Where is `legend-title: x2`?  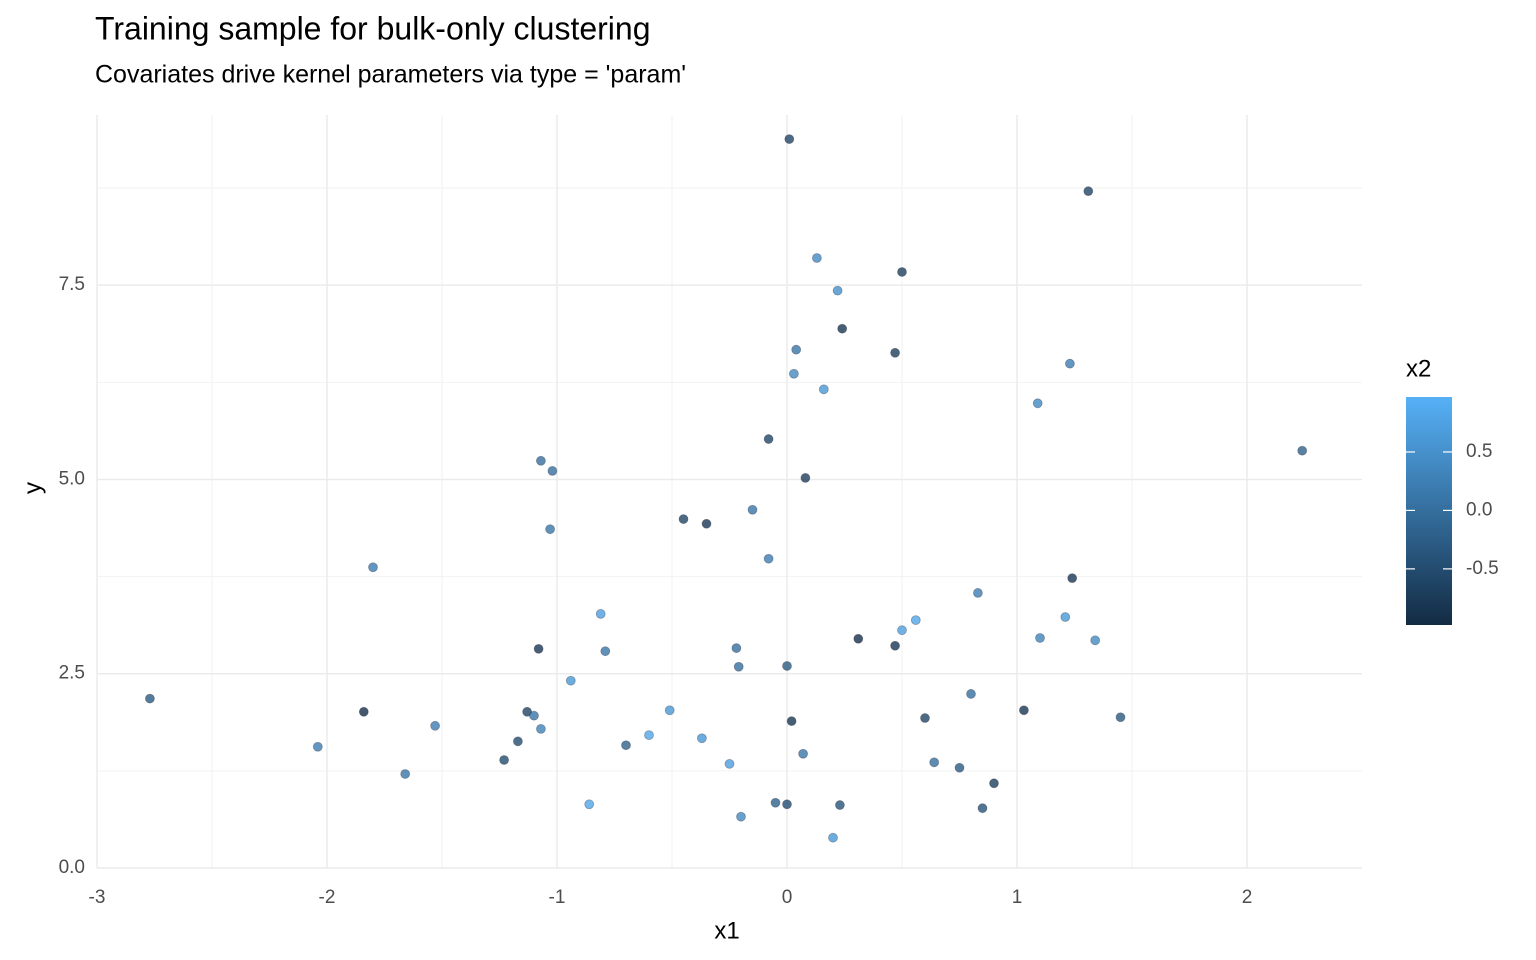
legend-title: x2 is located at coordinates (1418, 368).